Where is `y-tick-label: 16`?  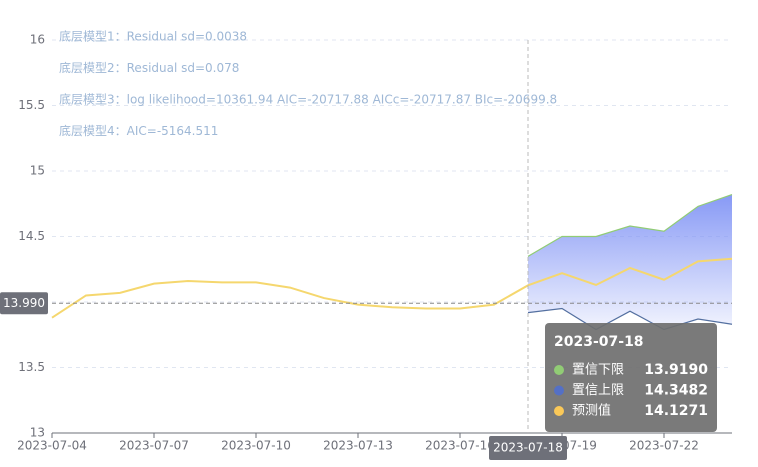
y-tick-label: 16 is located at coordinates (37, 40).